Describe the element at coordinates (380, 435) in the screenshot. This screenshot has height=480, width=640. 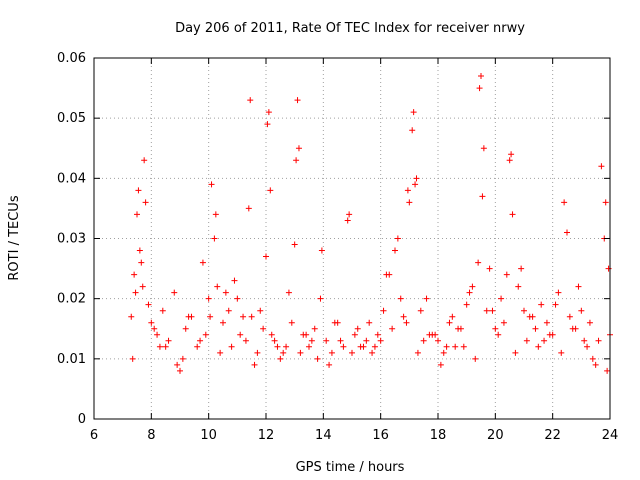
I see `x-tick-label: 16` at that location.